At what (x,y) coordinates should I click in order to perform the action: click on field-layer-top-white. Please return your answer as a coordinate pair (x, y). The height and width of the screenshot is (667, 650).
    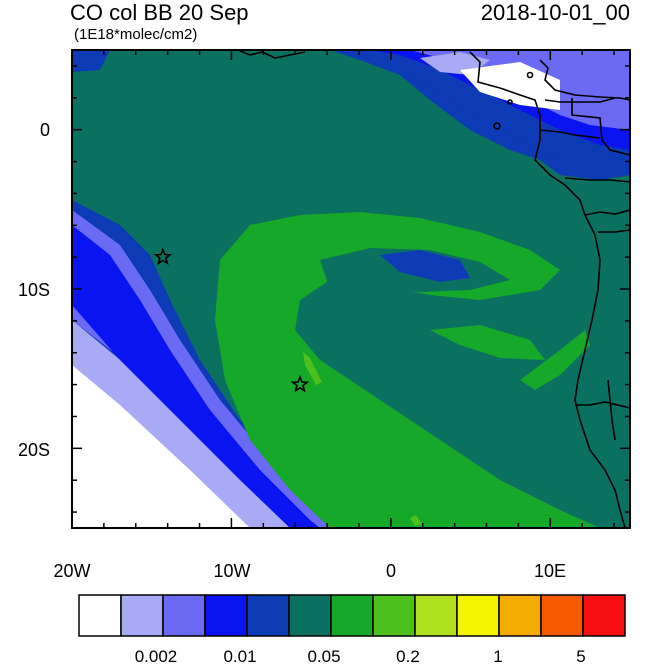
    Looking at the image, I should click on (510, 86).